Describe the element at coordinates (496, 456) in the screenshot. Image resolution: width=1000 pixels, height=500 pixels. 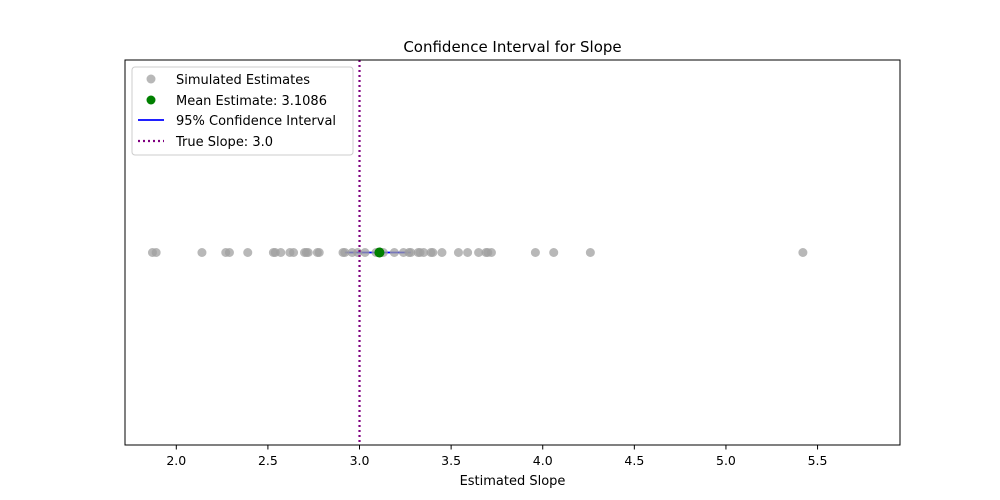
I see `x-ticks: 2.0 2.5 3.0 3.5 4.0 4.5 5.0 5.5` at that location.